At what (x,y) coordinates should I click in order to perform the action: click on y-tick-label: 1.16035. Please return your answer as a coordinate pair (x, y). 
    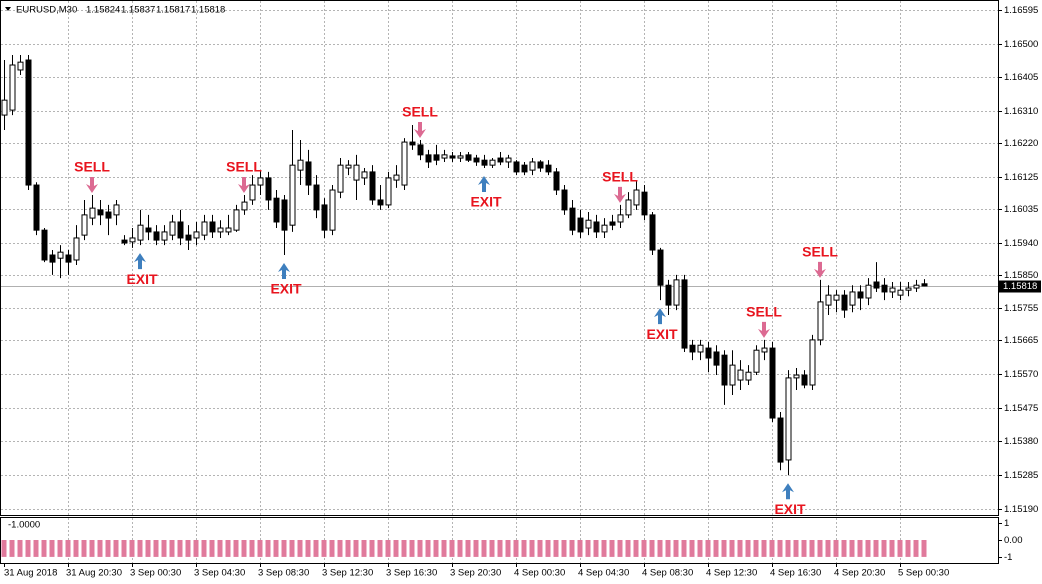
    Looking at the image, I should click on (1021, 209).